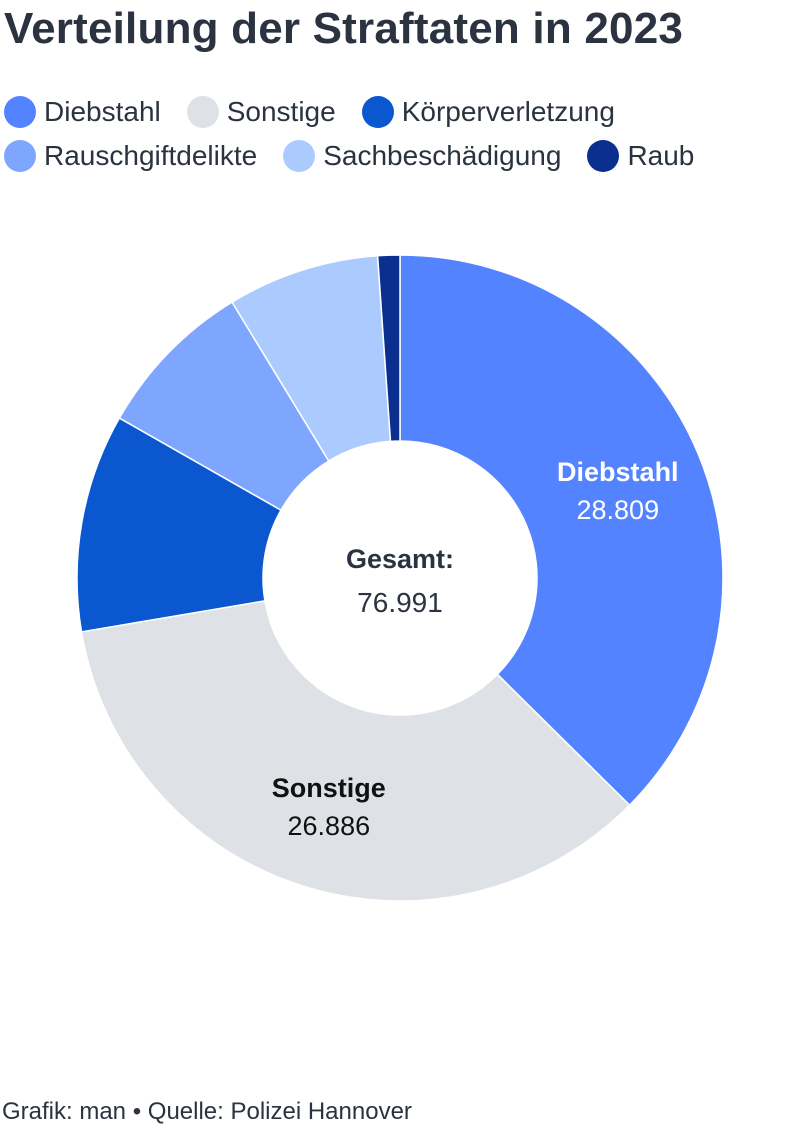 Image resolution: width=800 pixels, height=1132 pixels. Describe the element at coordinates (442, 155) in the screenshot. I see `legend-label: Sachbeschädigung` at that location.